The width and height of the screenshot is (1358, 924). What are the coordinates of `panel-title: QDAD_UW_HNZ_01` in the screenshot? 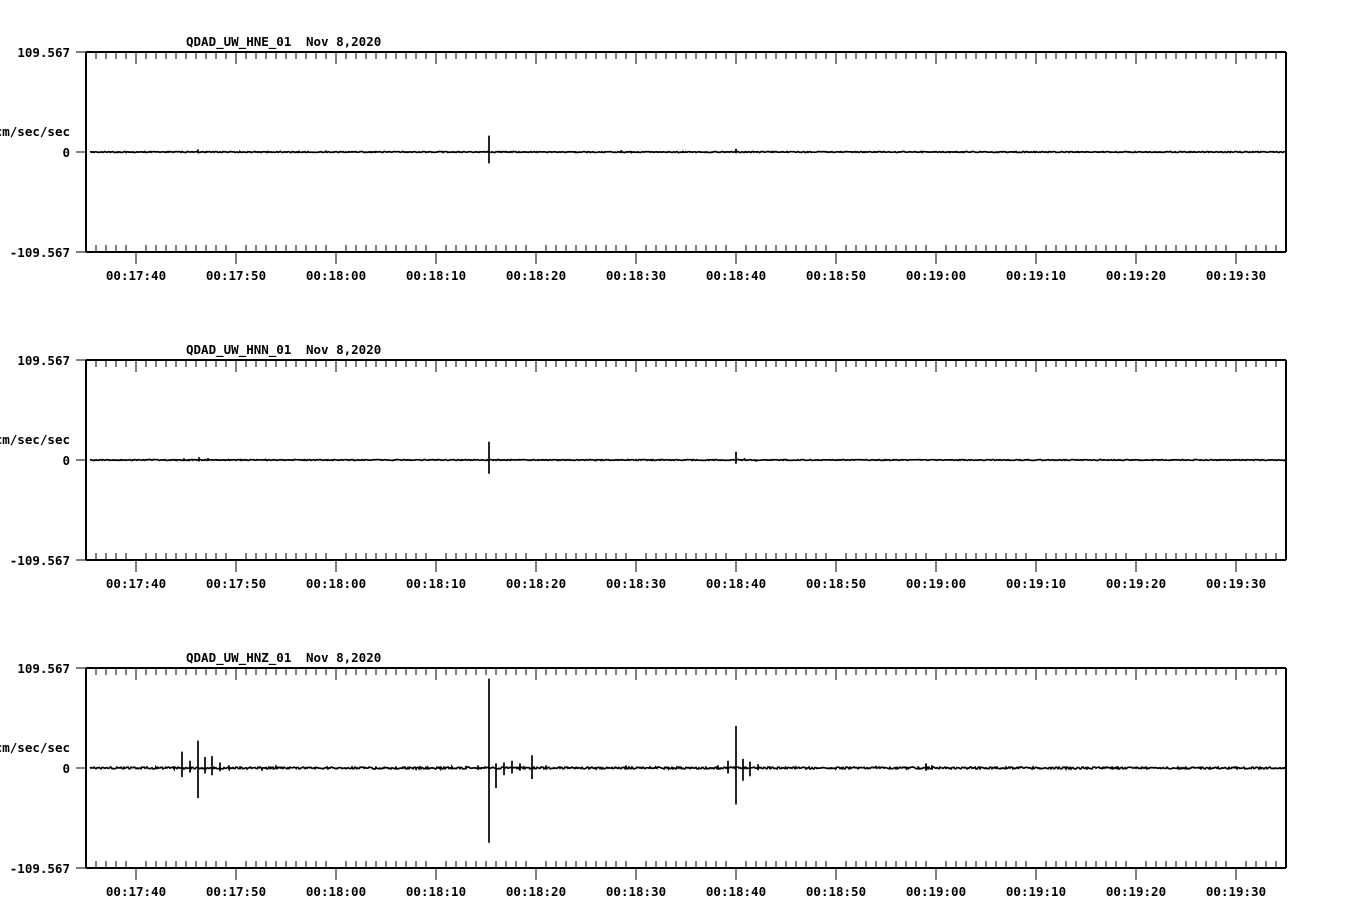 It's located at (238, 658).